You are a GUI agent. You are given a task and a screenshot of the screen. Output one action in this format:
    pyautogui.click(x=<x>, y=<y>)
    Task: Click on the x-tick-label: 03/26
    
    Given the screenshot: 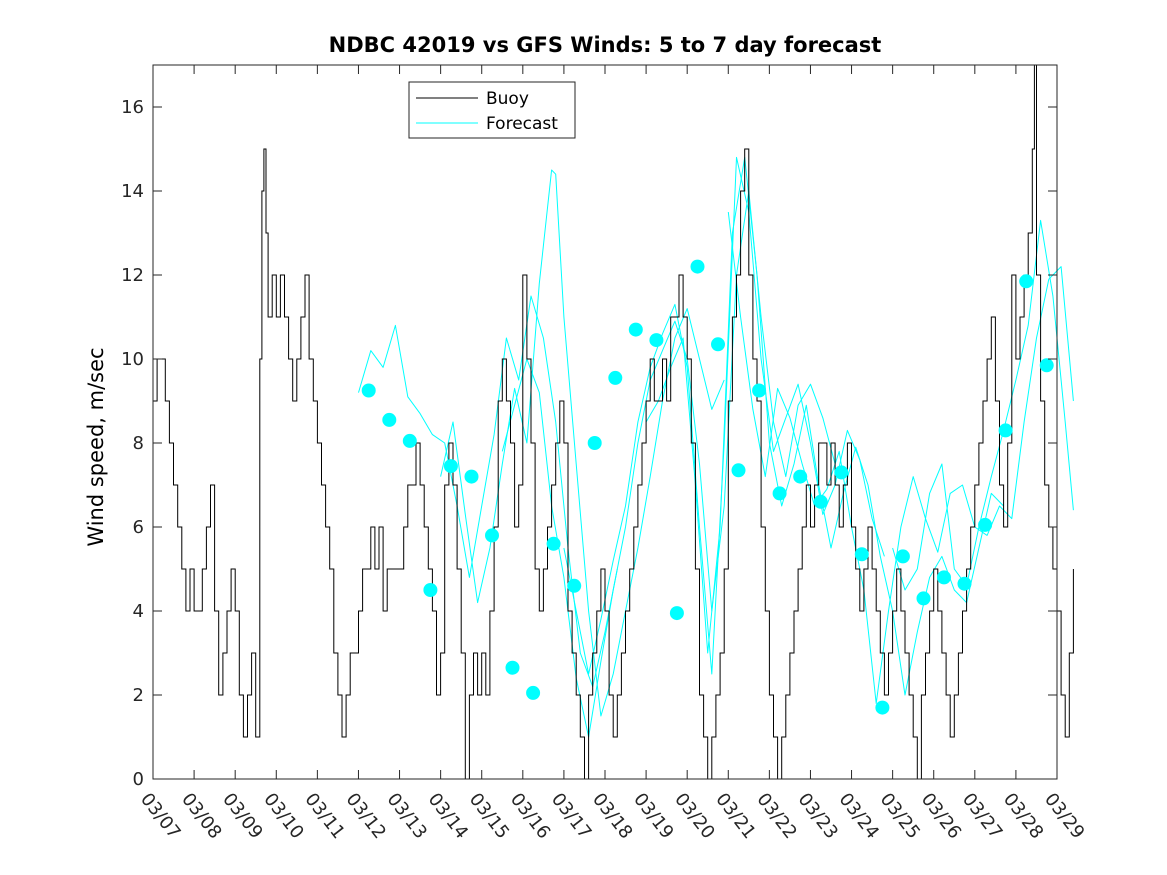 What is the action you would take?
    pyautogui.click(x=941, y=816)
    